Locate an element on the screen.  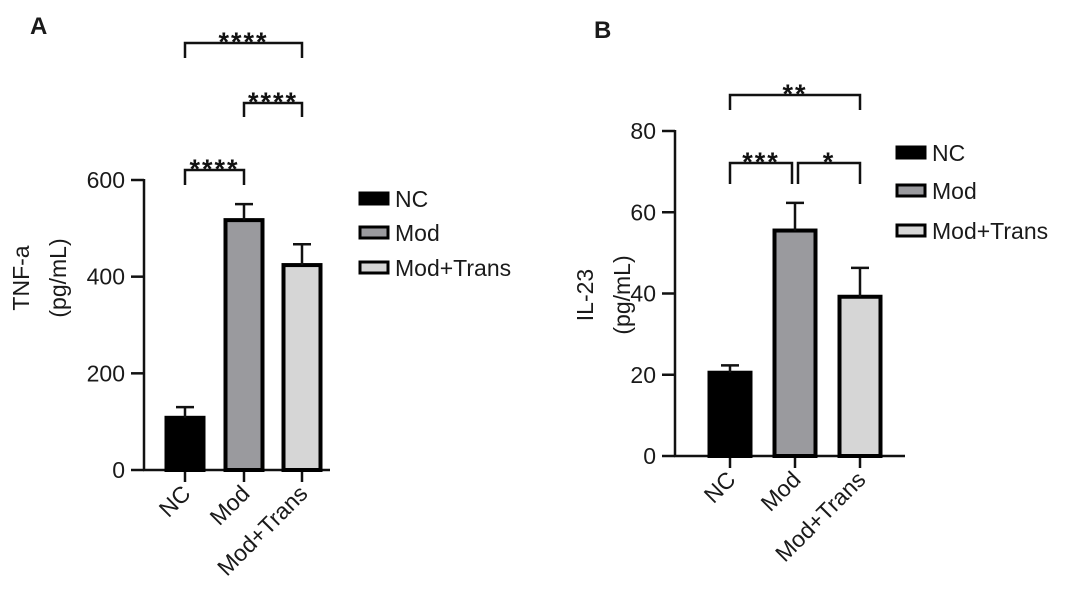
panel-b-y-tick-label: 80 is located at coordinates (643, 131).